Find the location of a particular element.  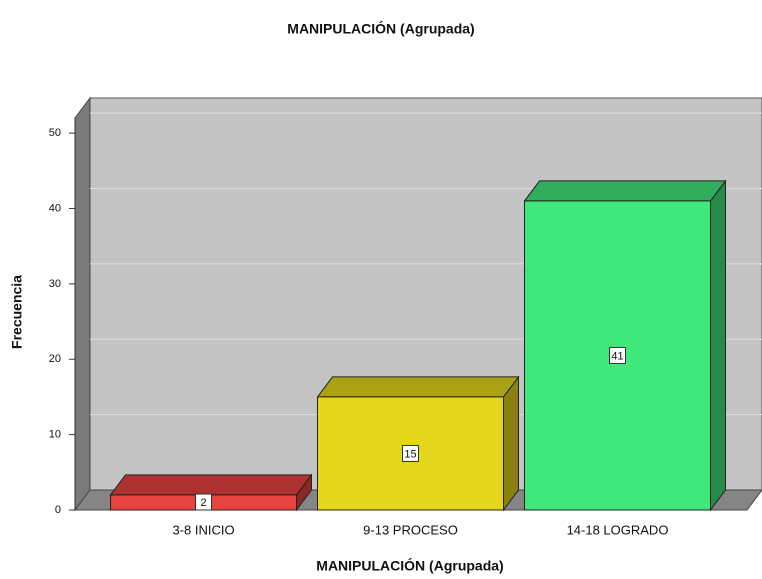

y-tick-label: 30 is located at coordinates (55, 284).